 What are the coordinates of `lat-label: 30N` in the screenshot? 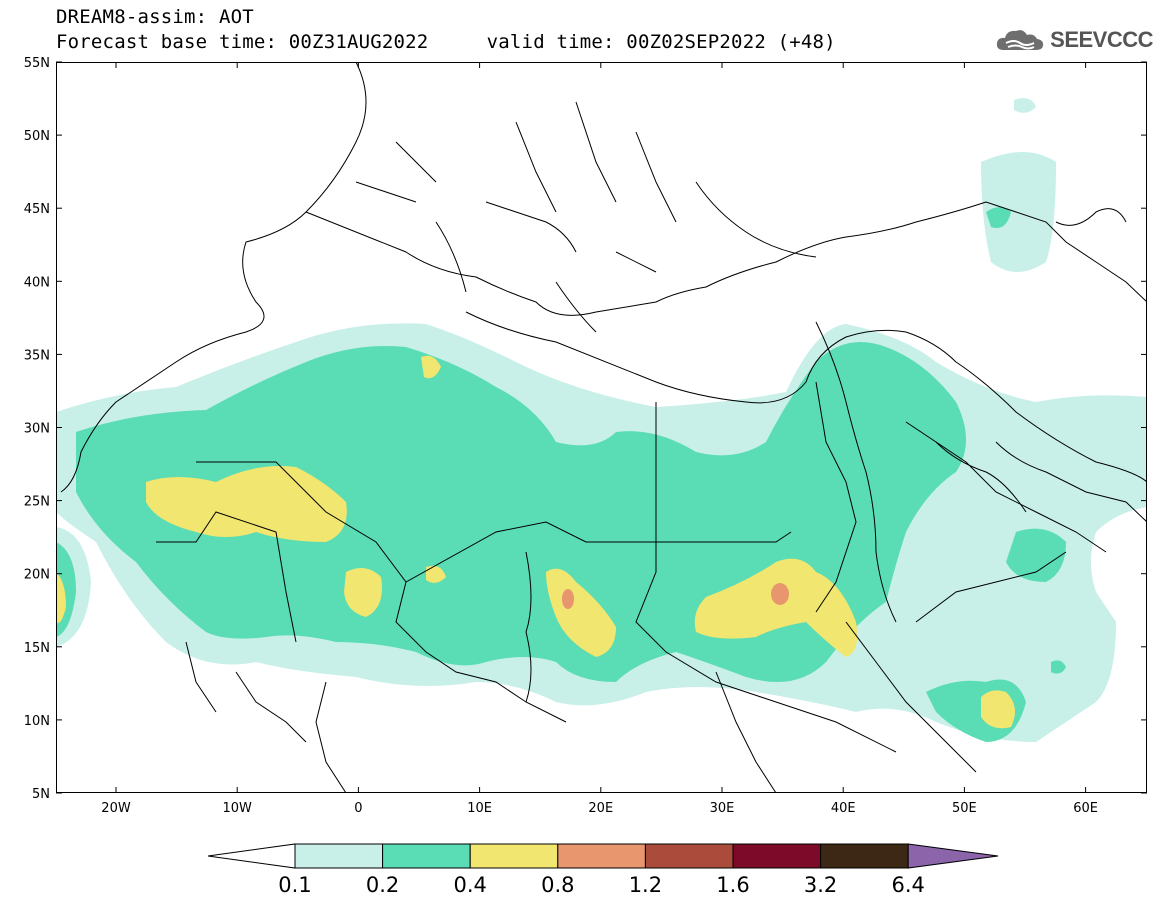 It's located at (37, 429).